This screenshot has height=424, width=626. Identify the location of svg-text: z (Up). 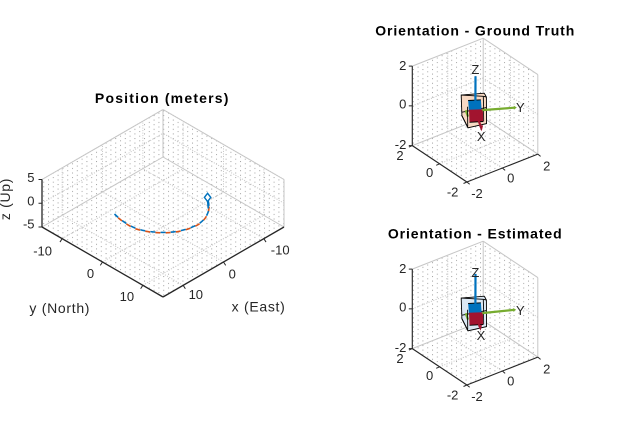
(6, 199).